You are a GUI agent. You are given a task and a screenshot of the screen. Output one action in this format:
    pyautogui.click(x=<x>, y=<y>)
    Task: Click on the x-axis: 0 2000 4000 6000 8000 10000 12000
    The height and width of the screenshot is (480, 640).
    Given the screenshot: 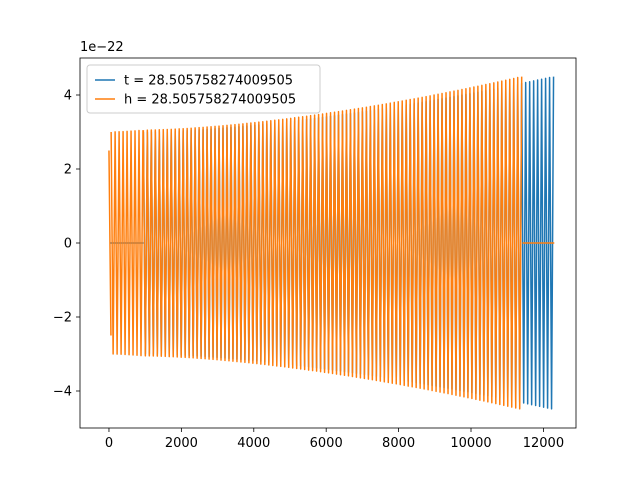 What is the action you would take?
    pyautogui.click(x=334, y=439)
    